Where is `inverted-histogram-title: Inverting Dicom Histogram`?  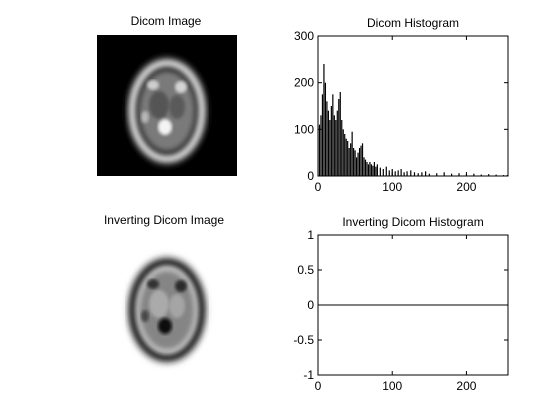
inverted-histogram-title: Inverting Dicom Histogram is located at coordinates (412, 222).